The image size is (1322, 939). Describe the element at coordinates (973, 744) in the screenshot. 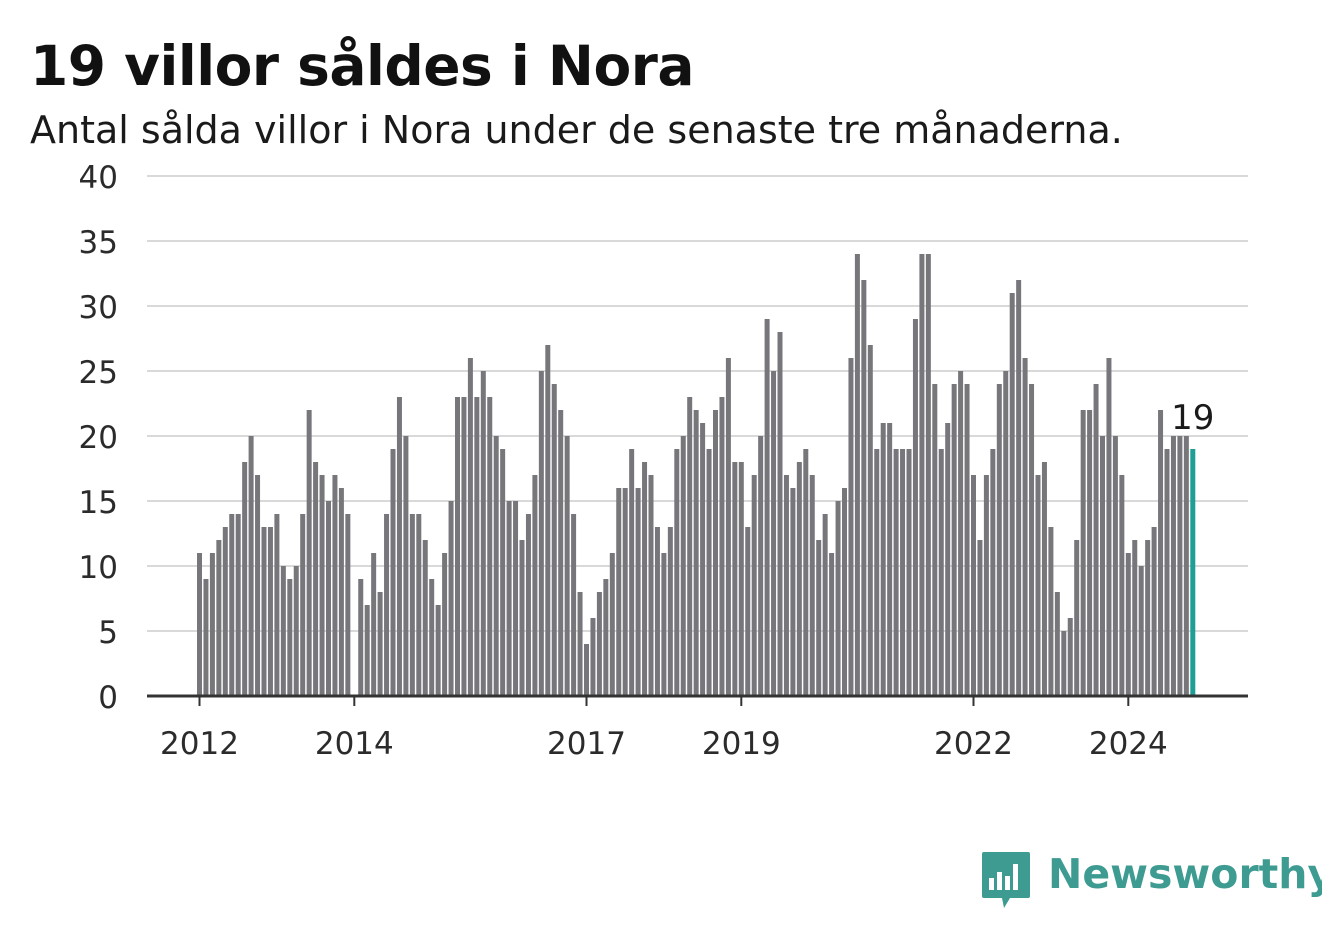

I see `x-tick-label: 2022` at that location.